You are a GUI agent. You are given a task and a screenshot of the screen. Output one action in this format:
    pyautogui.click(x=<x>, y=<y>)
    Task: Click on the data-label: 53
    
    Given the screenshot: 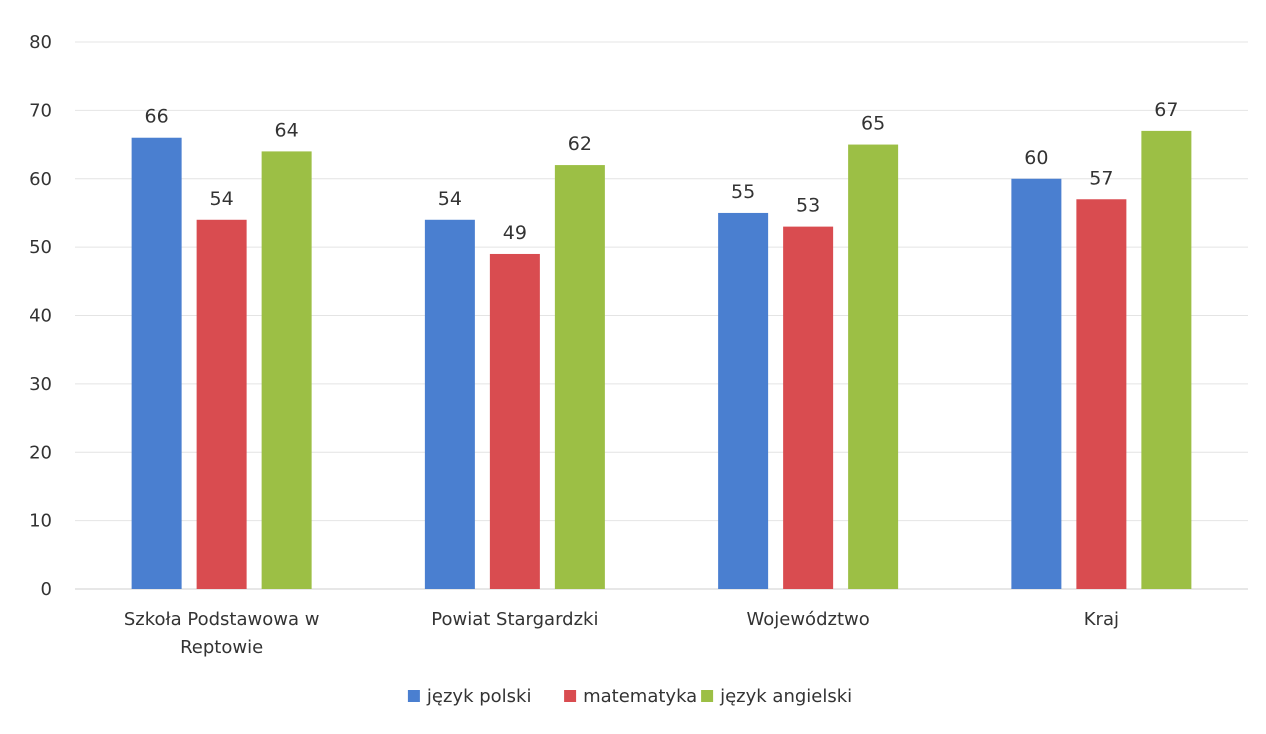 What is the action you would take?
    pyautogui.click(x=808, y=206)
    